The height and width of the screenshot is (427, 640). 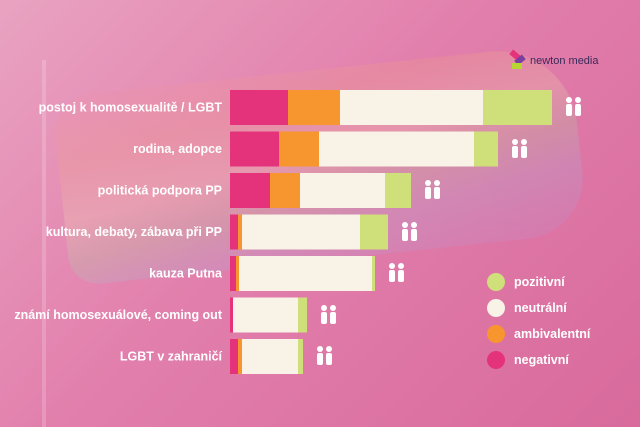 What do you see at coordinates (496, 308) in the screenshot?
I see `legend-swatch-neutralni` at bounding box center [496, 308].